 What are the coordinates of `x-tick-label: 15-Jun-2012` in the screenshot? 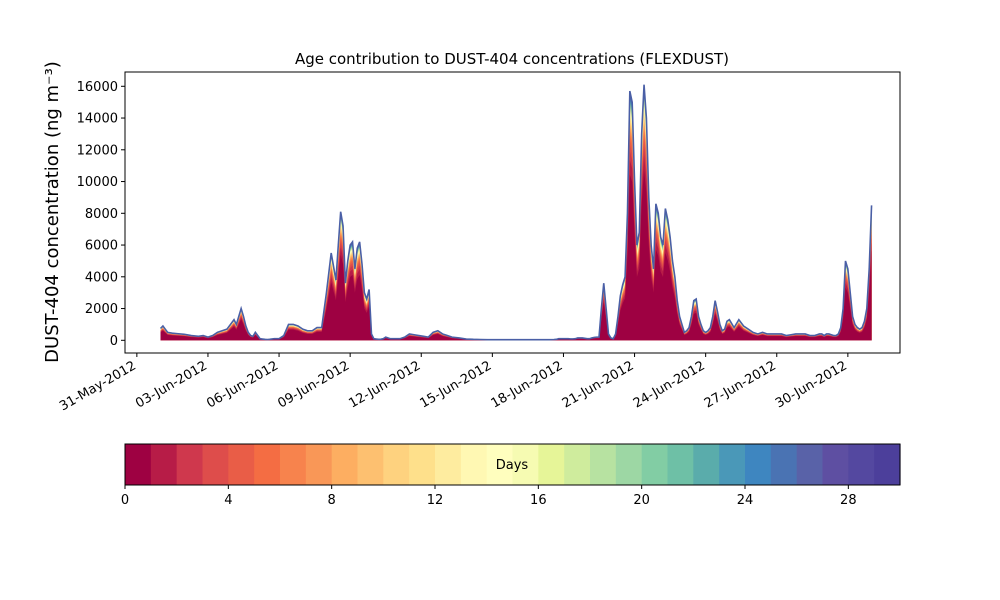 It's located at (456, 384).